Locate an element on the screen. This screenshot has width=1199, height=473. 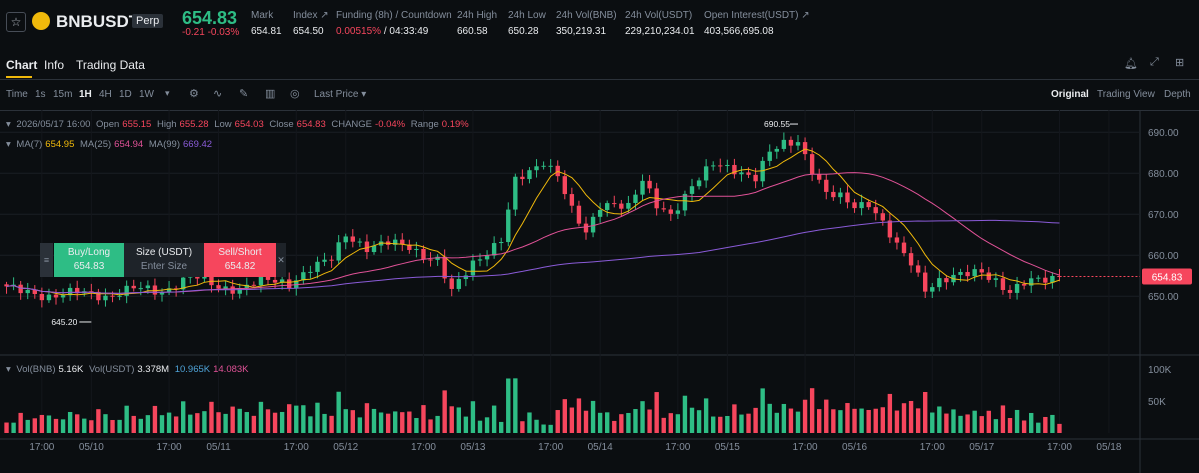
interval-1d: 1D is located at coordinates (125, 94).